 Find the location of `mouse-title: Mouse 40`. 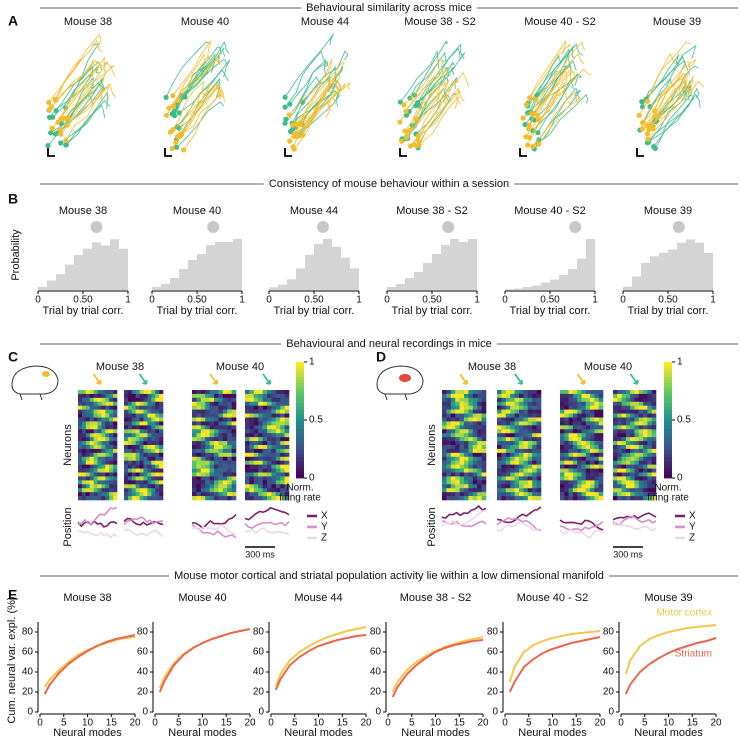

mouse-title: Mouse 40 is located at coordinates (608, 367).